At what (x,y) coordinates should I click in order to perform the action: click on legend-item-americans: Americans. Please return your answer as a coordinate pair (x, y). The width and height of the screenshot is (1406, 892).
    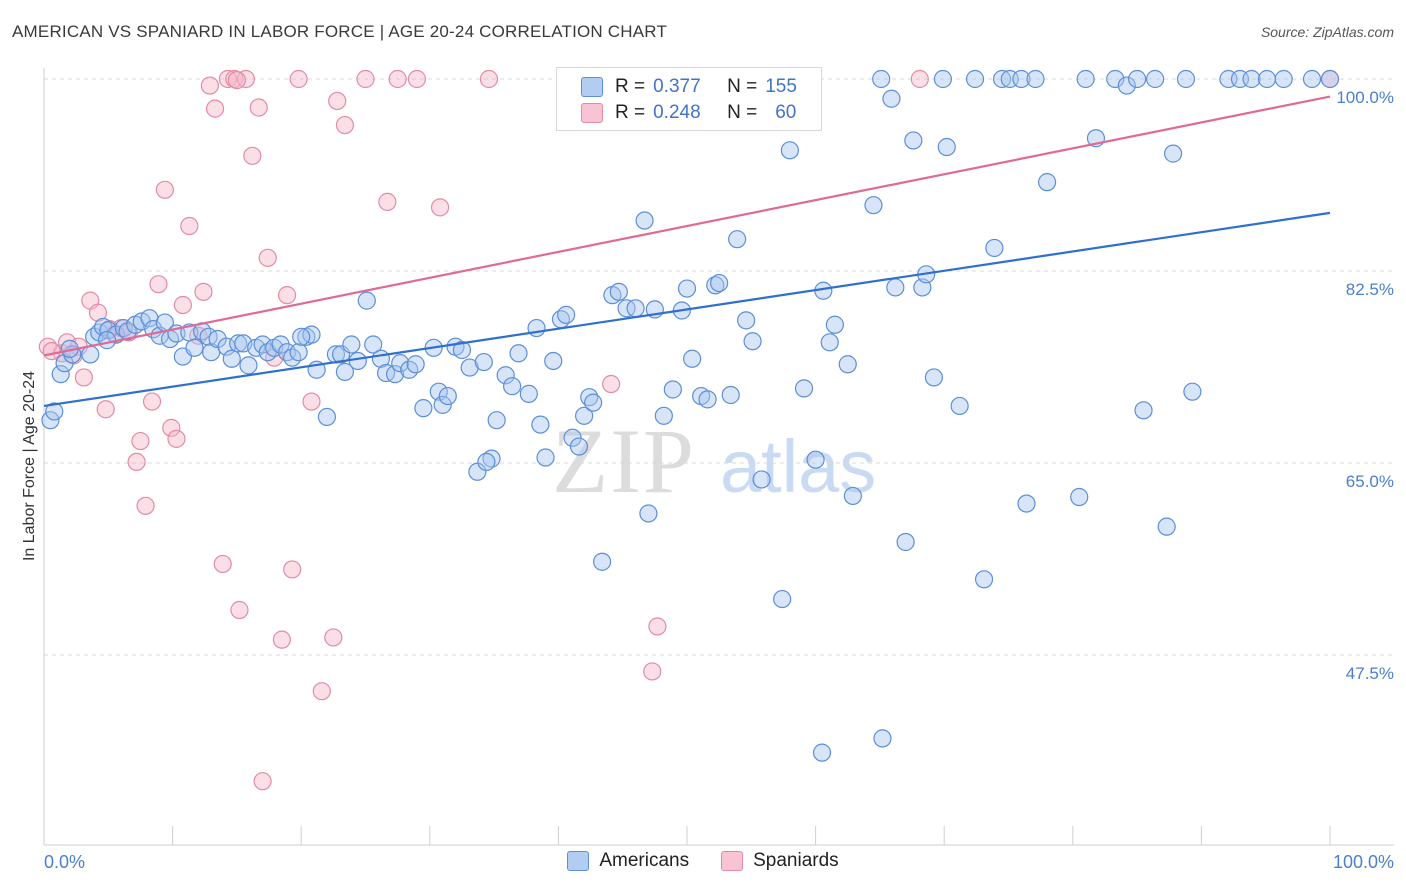
    Looking at the image, I should click on (628, 861).